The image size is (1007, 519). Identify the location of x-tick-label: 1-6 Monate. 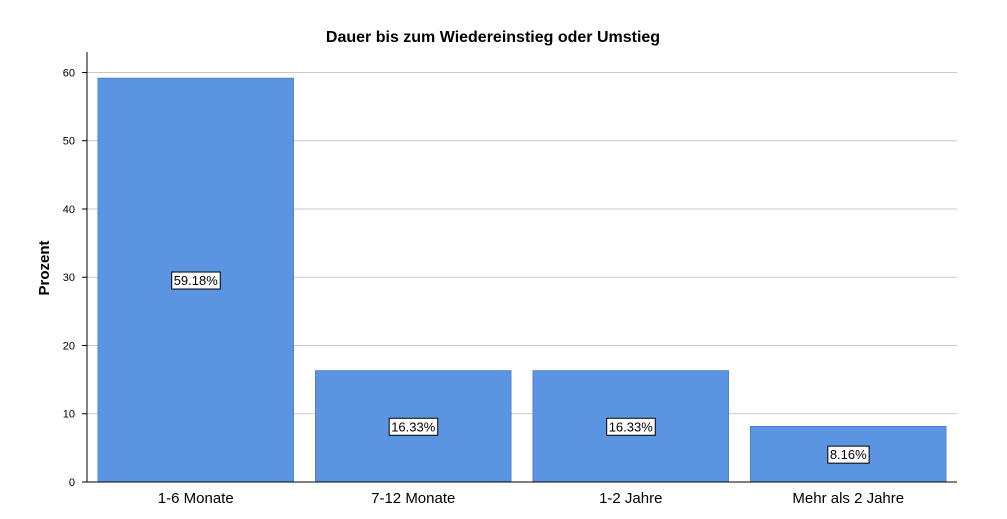
(196, 498).